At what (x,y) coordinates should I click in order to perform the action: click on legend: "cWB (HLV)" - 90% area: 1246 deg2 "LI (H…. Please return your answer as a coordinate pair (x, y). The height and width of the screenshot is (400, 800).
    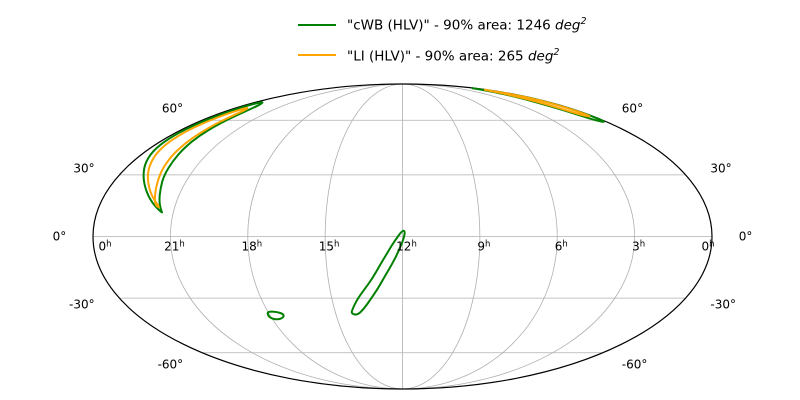
    Looking at the image, I should click on (442, 40).